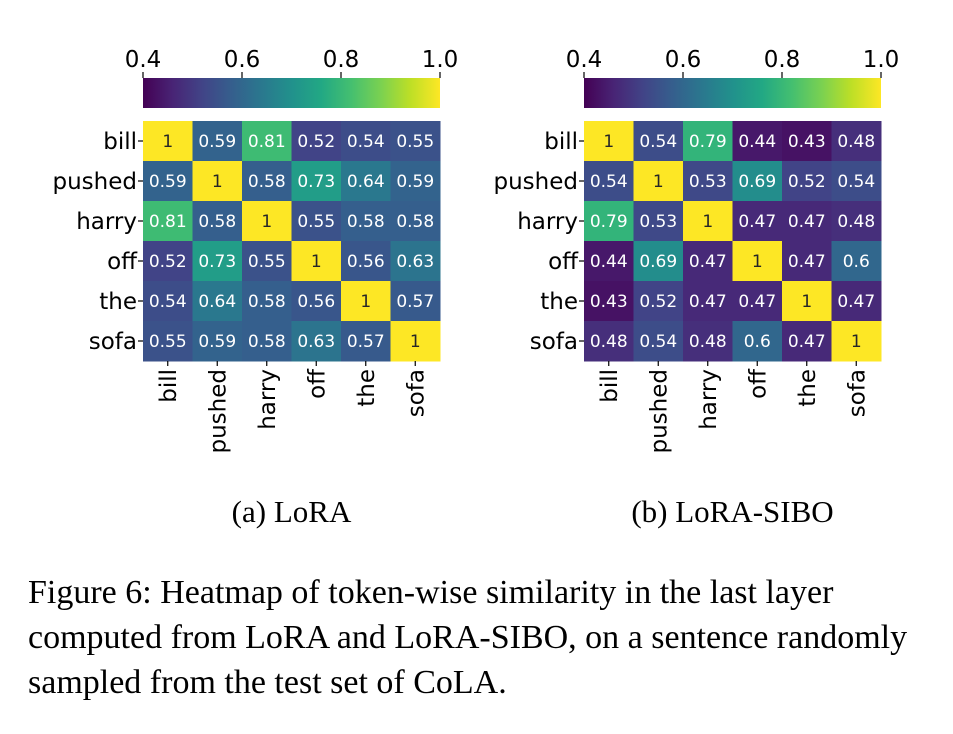  I want to click on cell-value-label: 0.55, so click(415, 142).